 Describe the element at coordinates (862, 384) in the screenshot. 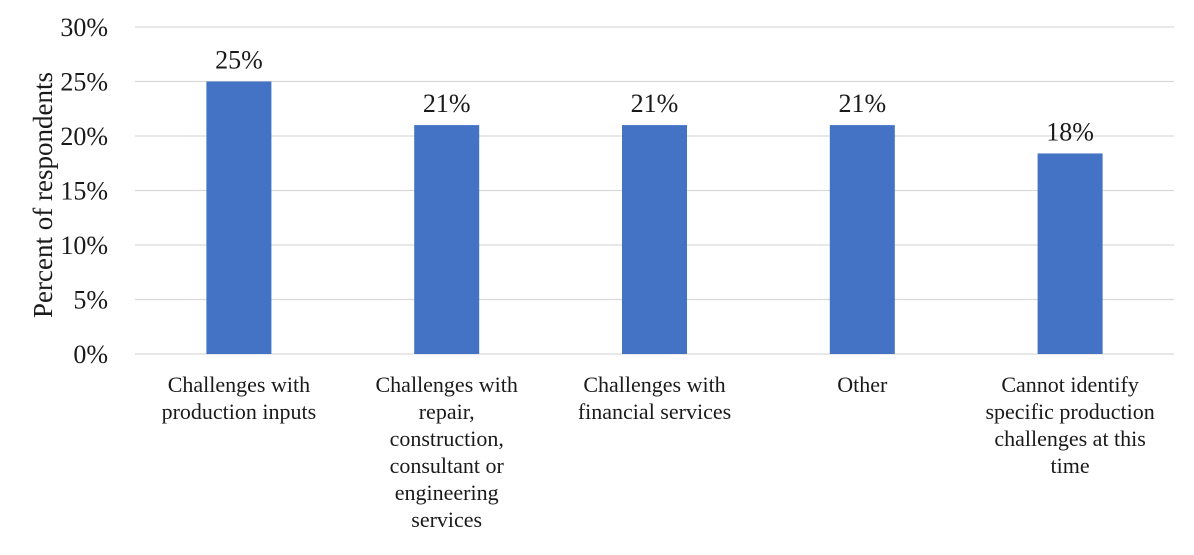

I see `x-category-label: Other` at that location.